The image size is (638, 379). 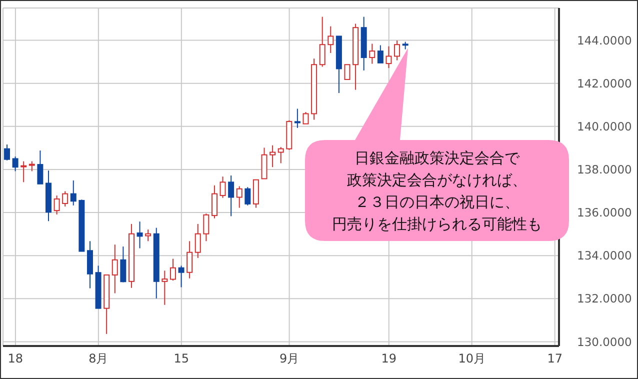 I want to click on y-tick-label: 140.0000, so click(x=604, y=126).